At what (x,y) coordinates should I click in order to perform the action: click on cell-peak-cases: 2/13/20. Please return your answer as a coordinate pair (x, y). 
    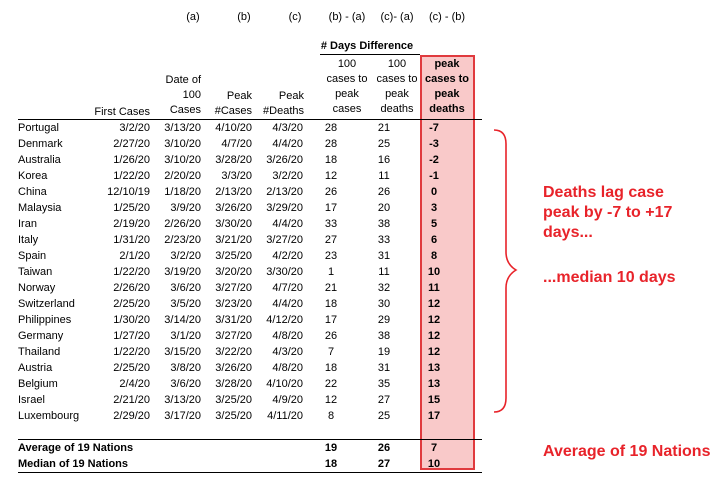
    Looking at the image, I should click on (233, 192).